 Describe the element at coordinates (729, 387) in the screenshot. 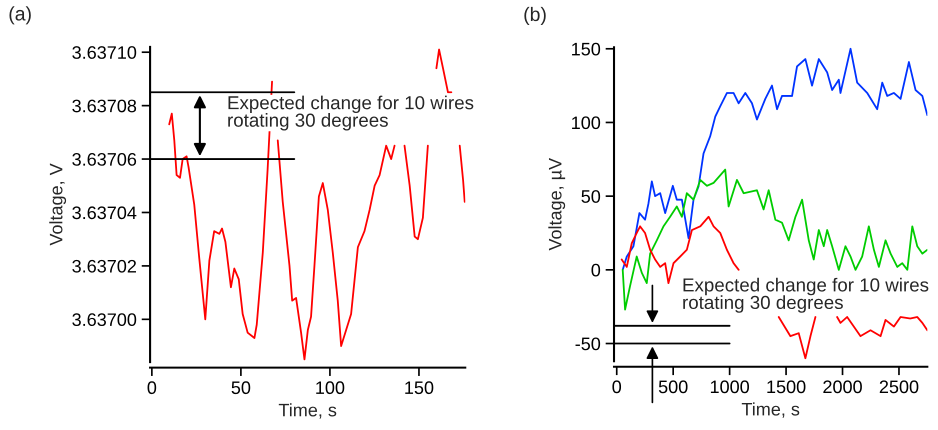

I see `x-tick-label: 1000` at that location.